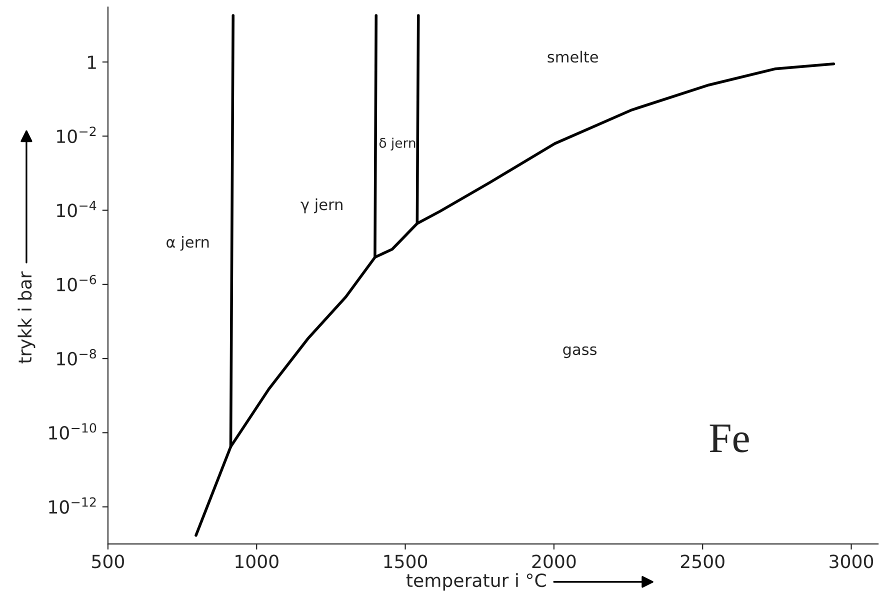 This screenshot has height=603, width=882. I want to click on x-tick-label: 2000, so click(554, 561).